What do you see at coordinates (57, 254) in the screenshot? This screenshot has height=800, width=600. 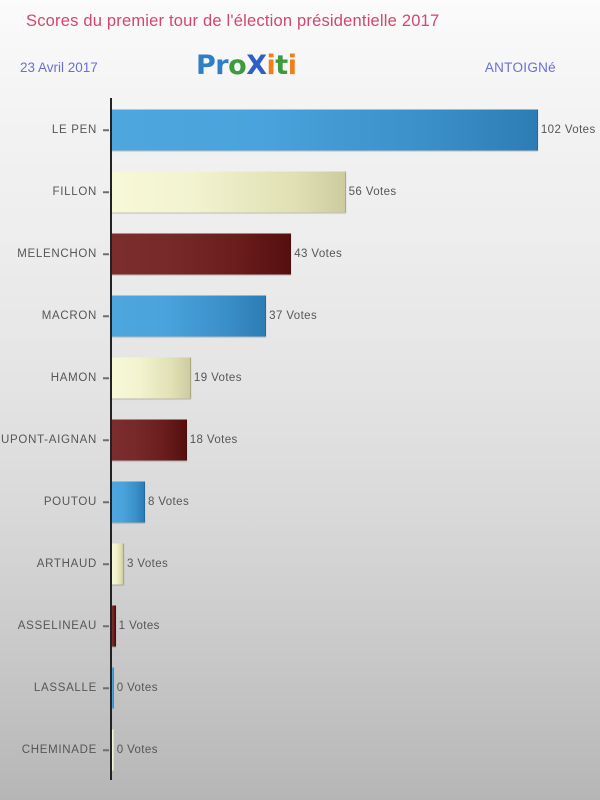 I see `category-label: MELENCHON` at bounding box center [57, 254].